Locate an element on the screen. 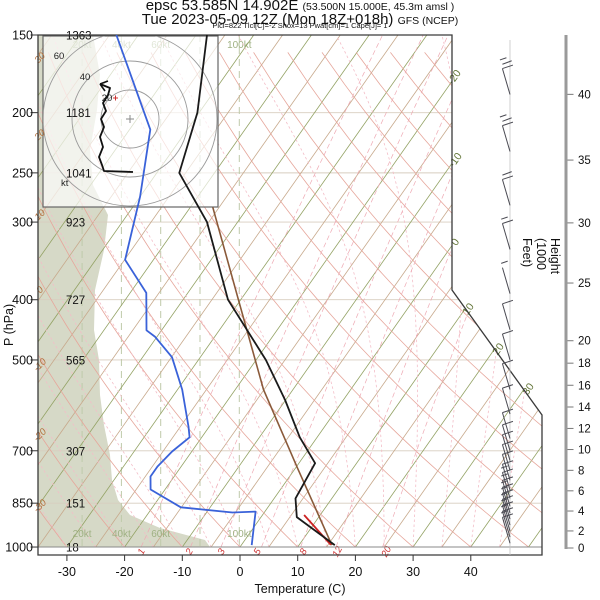 This screenshot has width=600, height=600. pressure-tick-label: 250 is located at coordinates (22, 173).